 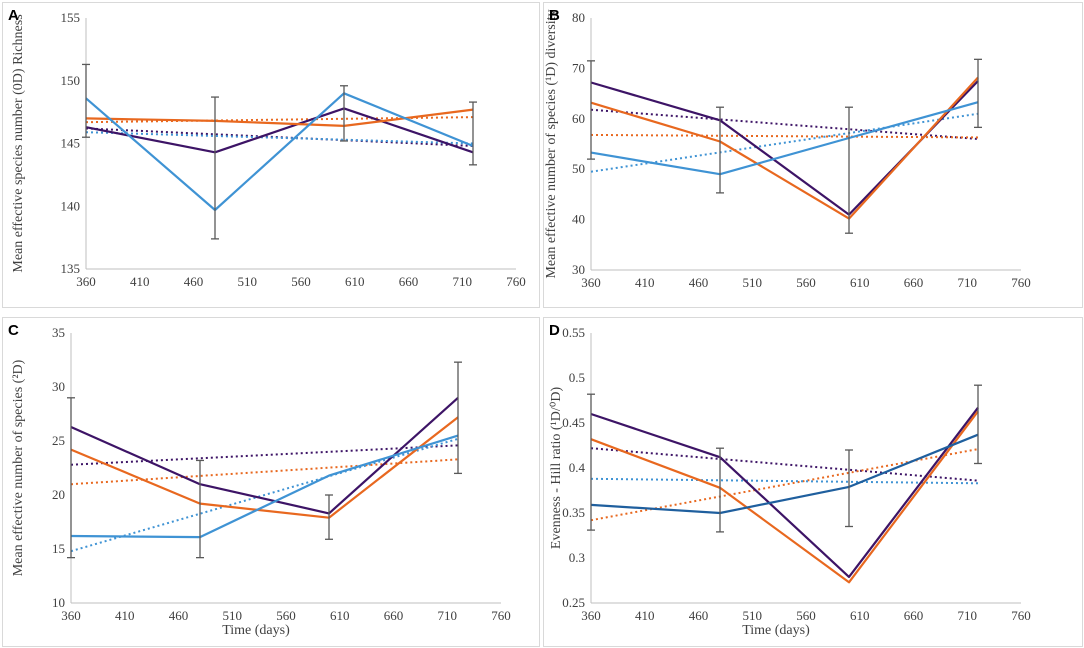 What do you see at coordinates (58, 548) in the screenshot?
I see `y-tick-label: 15` at bounding box center [58, 548].